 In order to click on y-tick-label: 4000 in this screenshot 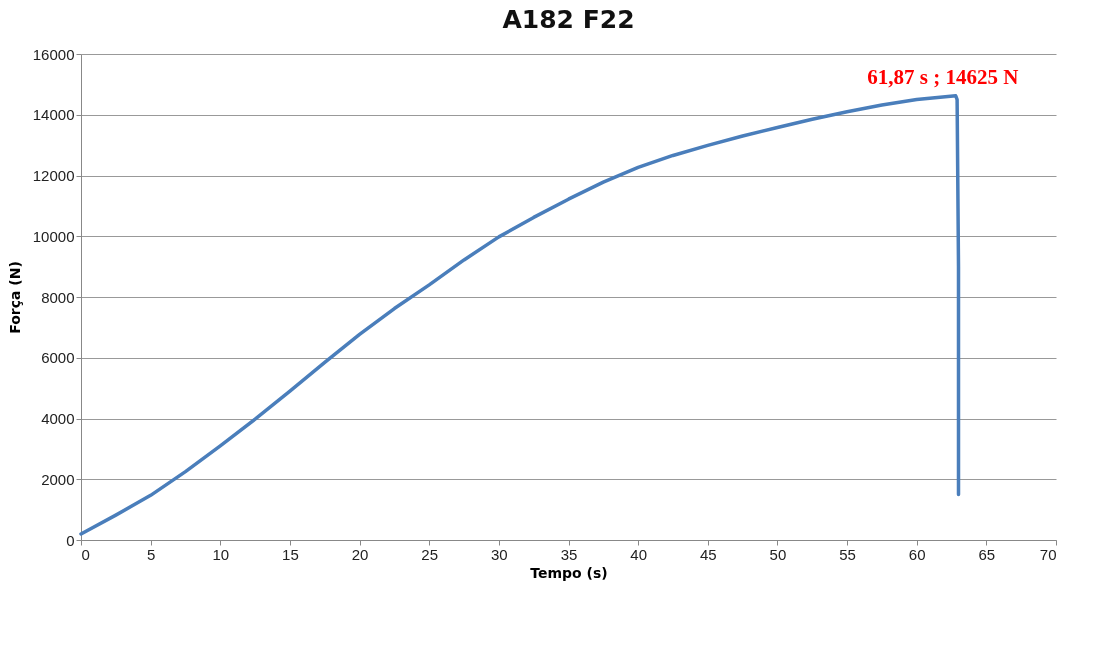, I will do `click(58, 418)`.